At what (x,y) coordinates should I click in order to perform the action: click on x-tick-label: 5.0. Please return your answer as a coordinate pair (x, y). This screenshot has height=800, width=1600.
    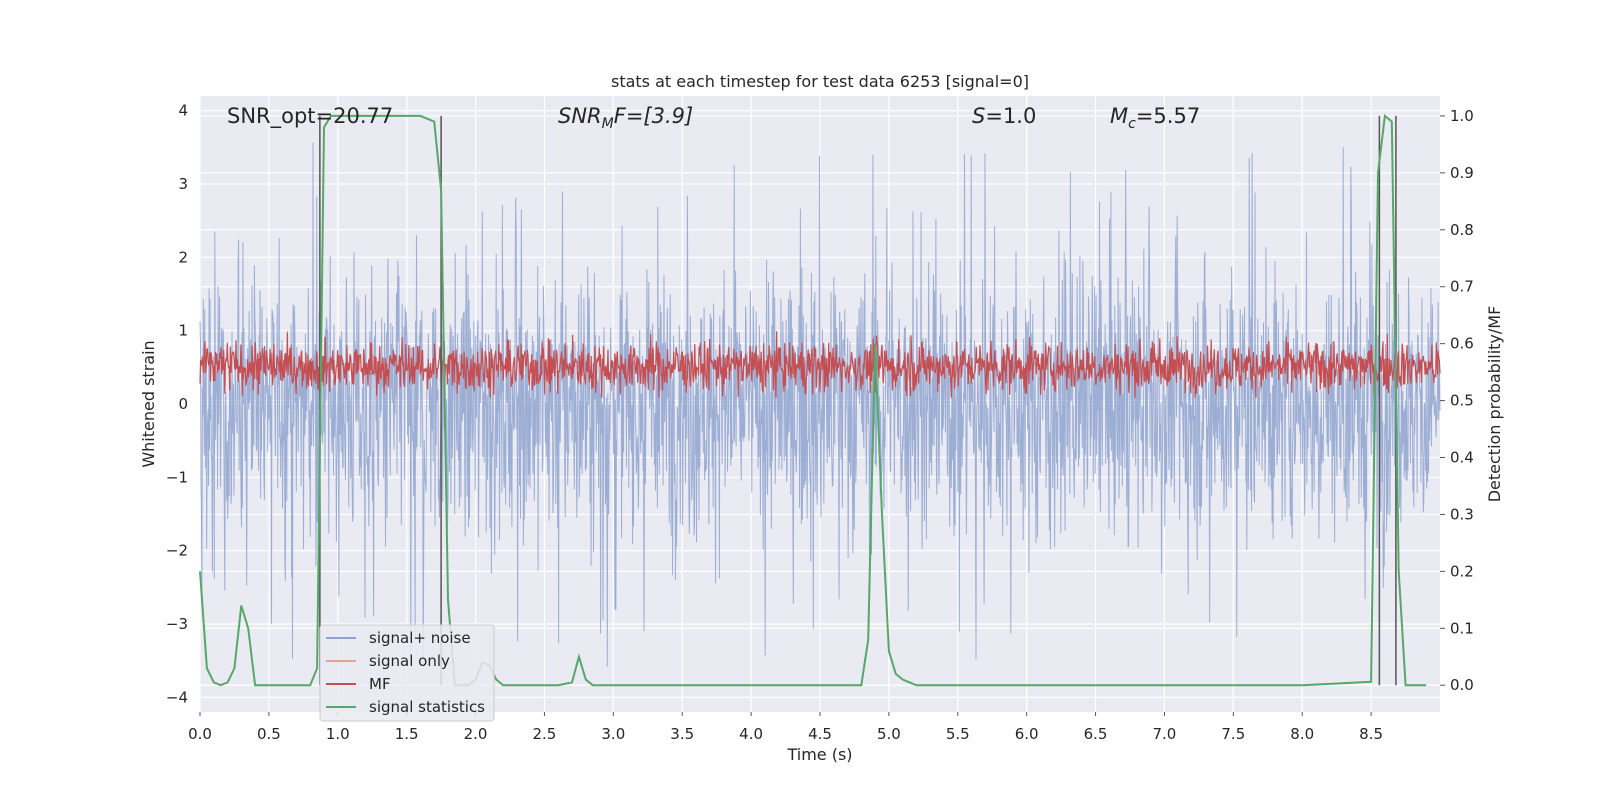
    Looking at the image, I should click on (889, 734).